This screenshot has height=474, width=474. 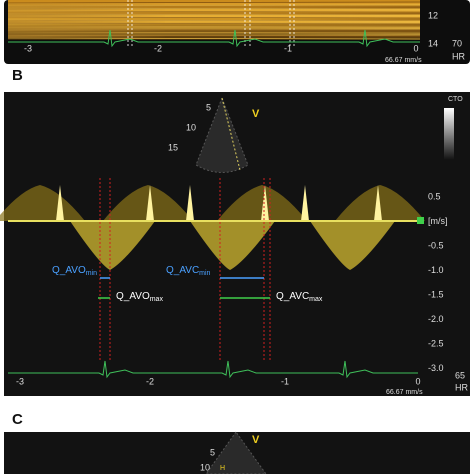 I want to click on y-label: [m/s], so click(x=438, y=221).